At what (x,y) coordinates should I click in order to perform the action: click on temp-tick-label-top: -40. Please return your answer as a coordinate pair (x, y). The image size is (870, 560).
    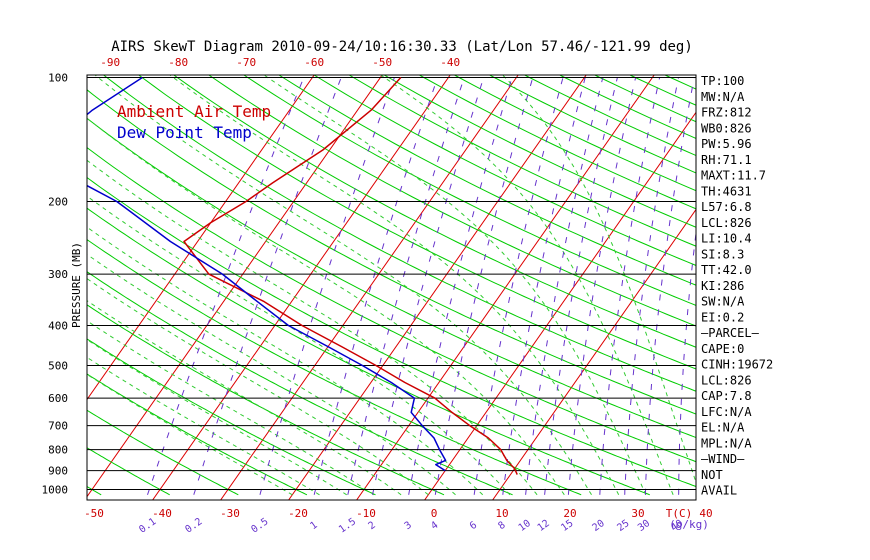
    Looking at the image, I should click on (450, 62).